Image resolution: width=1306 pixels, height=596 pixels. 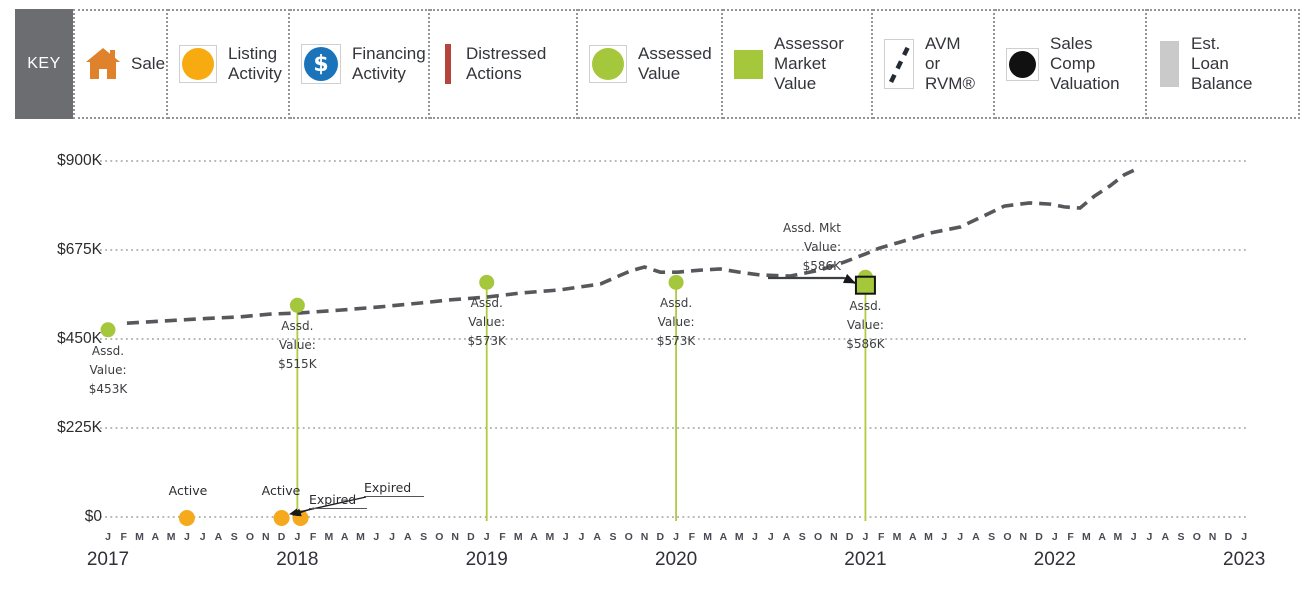 What do you see at coordinates (748, 64) in the screenshot?
I see `green-square-icon` at bounding box center [748, 64].